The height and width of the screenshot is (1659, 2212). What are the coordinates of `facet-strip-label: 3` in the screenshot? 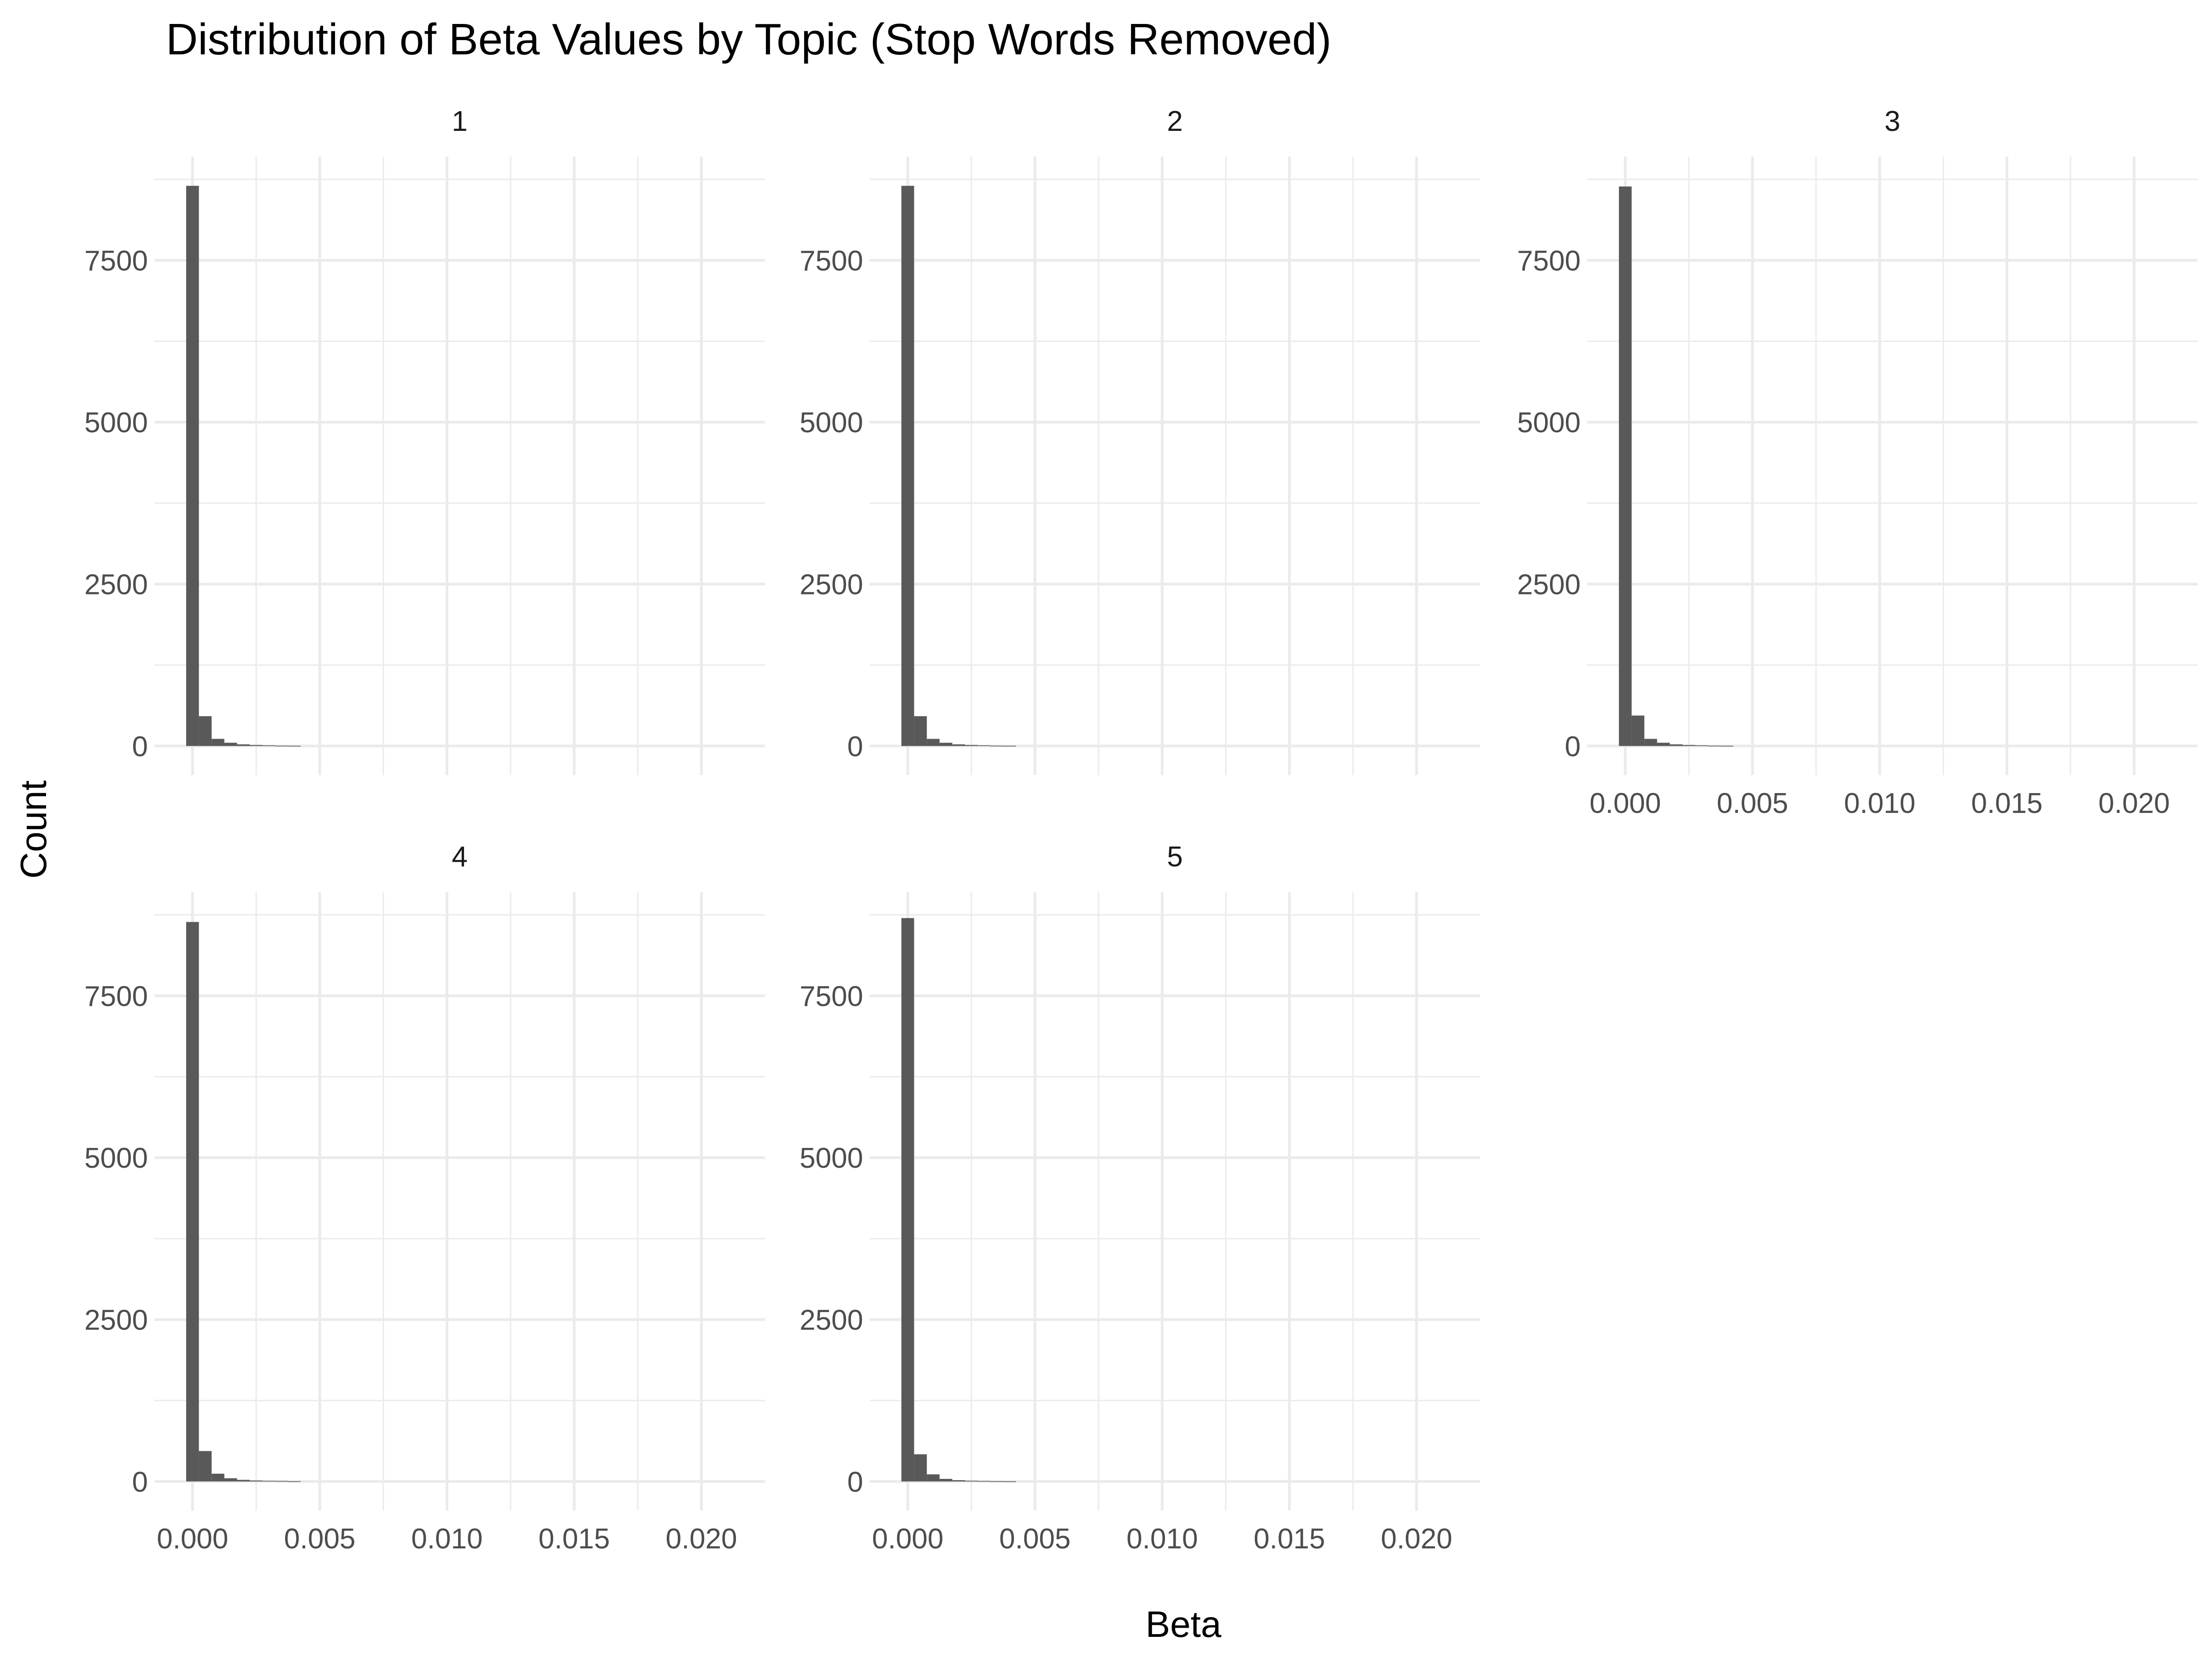 It's located at (1892, 121).